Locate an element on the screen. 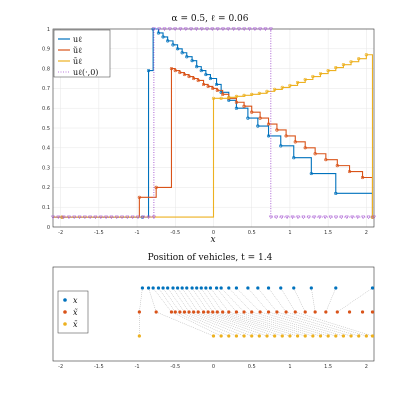 The width and height of the screenshot is (415, 403). bottom-vehicle-links is located at coordinates (256, 312).